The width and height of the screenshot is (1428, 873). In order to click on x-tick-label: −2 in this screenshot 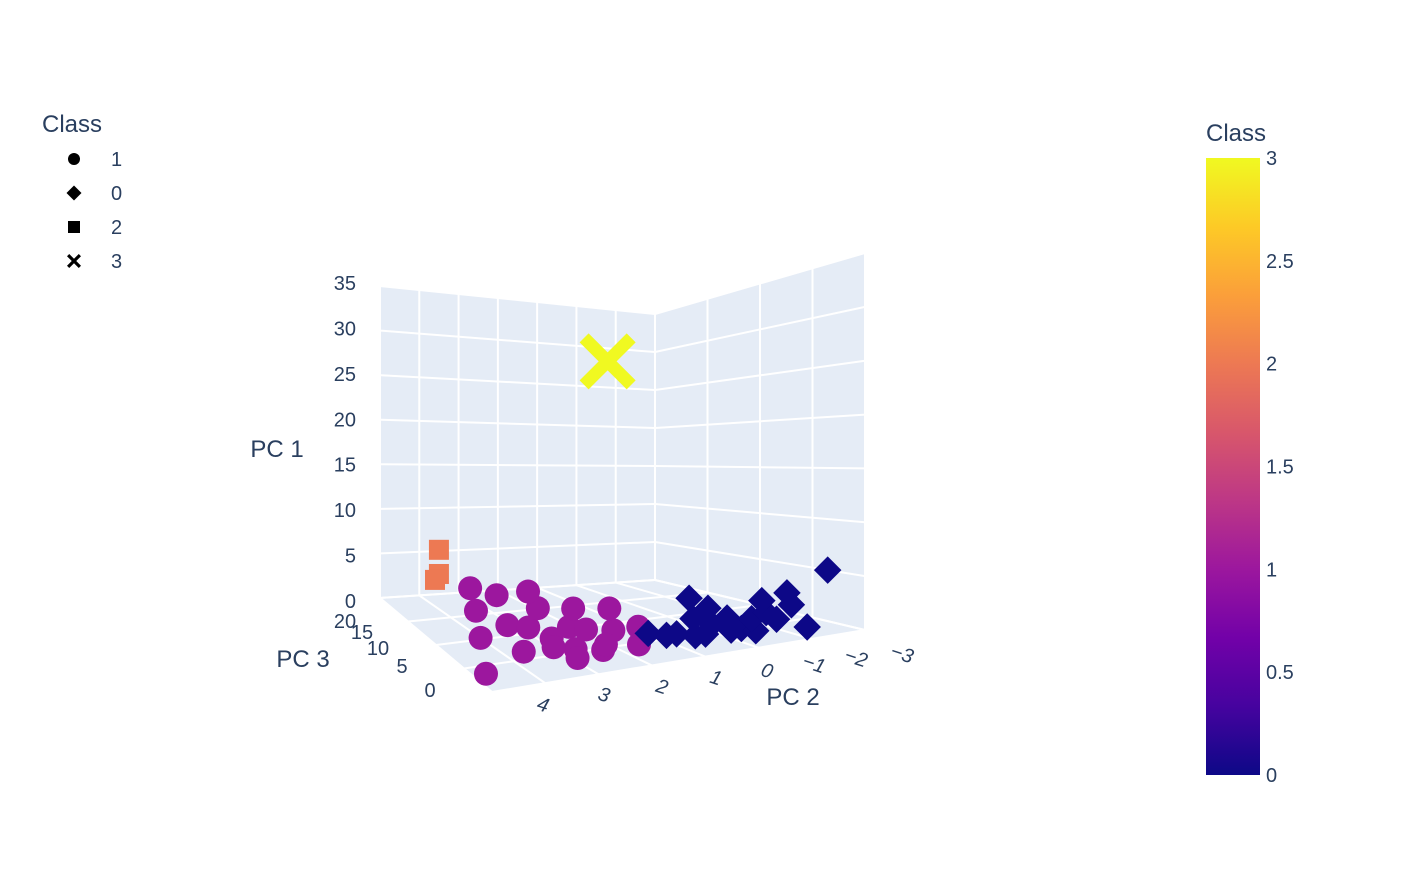, I will do `click(856, 658)`.